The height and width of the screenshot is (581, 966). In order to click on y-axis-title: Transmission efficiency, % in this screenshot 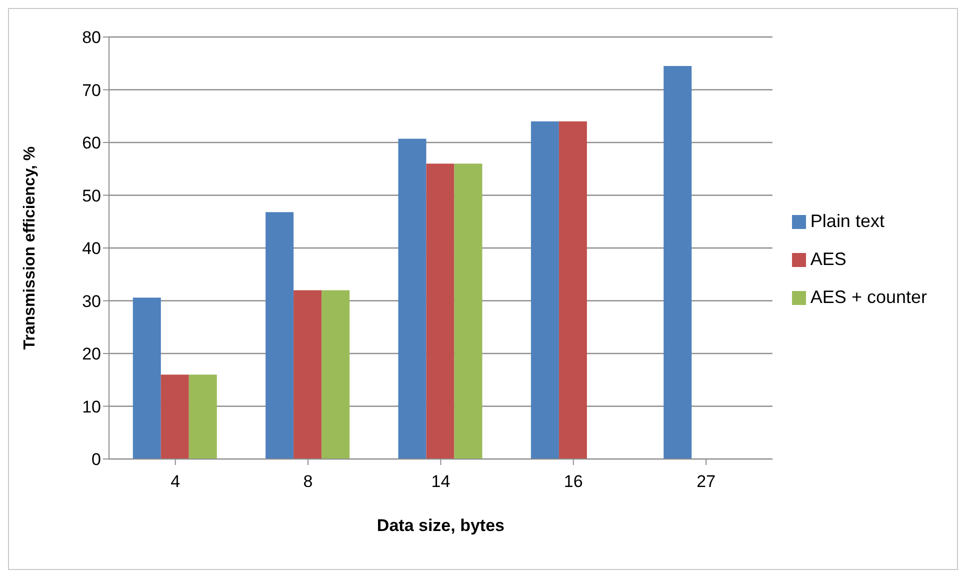, I will do `click(30, 248)`.